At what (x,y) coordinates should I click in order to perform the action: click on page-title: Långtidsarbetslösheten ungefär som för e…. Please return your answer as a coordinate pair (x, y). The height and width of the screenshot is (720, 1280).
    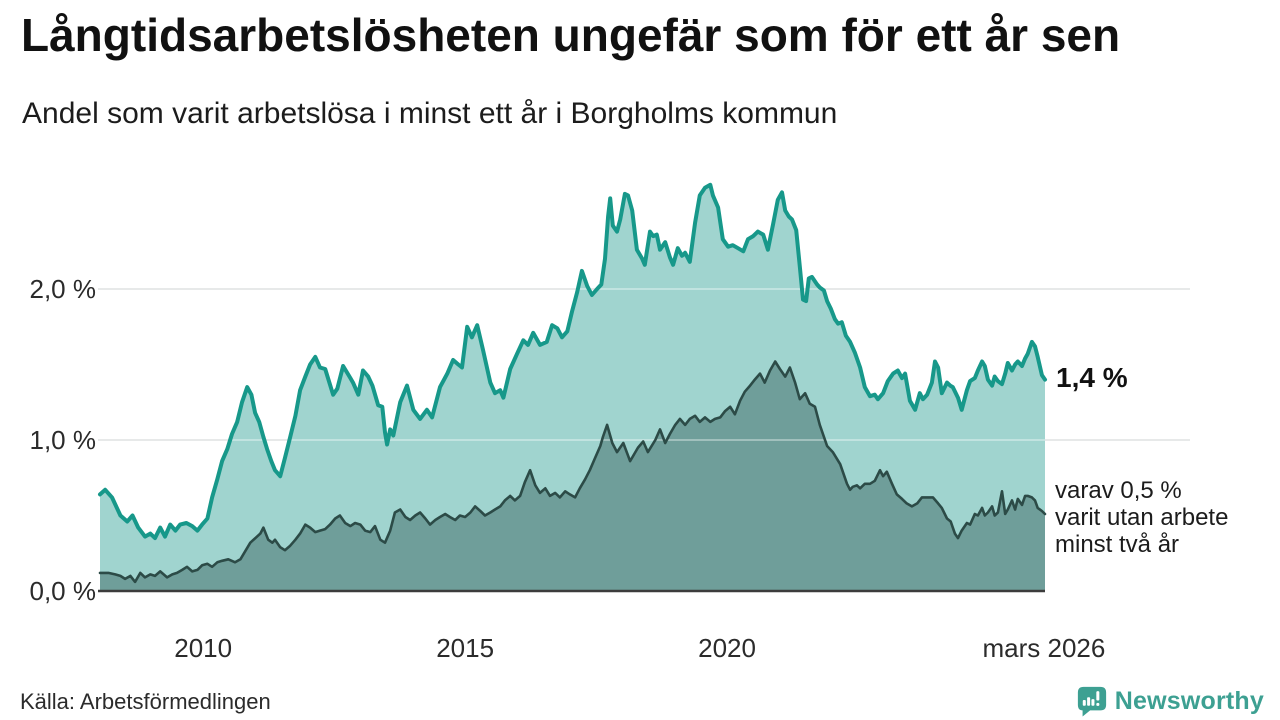
    Looking at the image, I should click on (571, 35).